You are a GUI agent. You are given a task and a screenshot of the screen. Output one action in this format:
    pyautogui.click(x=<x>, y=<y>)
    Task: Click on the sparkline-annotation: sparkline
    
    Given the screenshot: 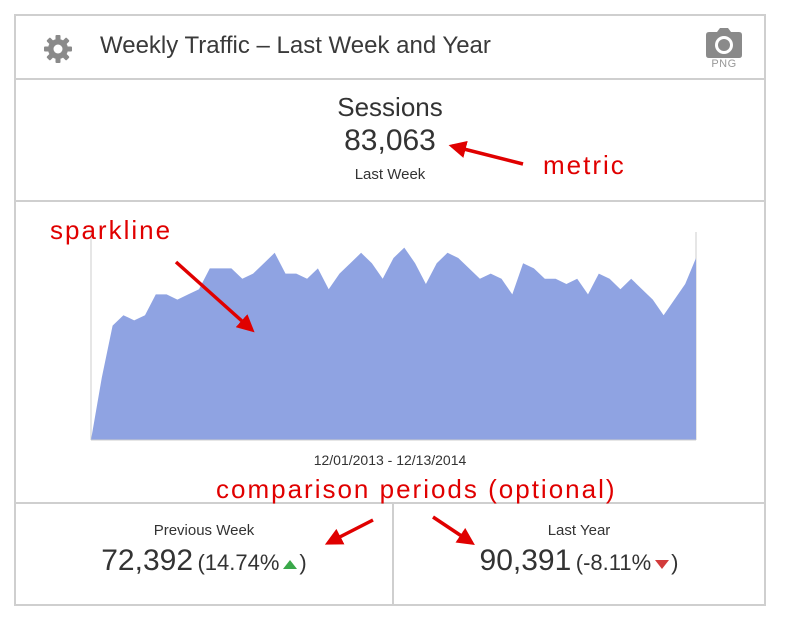 What is the action you would take?
    pyautogui.click(x=111, y=230)
    